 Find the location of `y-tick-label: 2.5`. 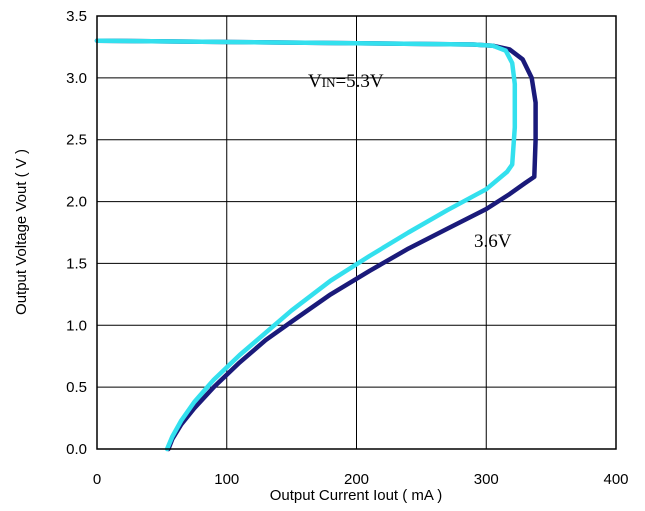

y-tick-label: 2.5 is located at coordinates (76, 140).